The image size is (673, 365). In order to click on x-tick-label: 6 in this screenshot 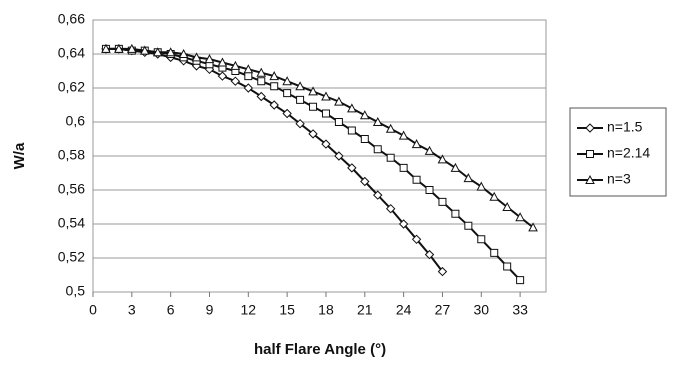, I will do `click(171, 310)`.